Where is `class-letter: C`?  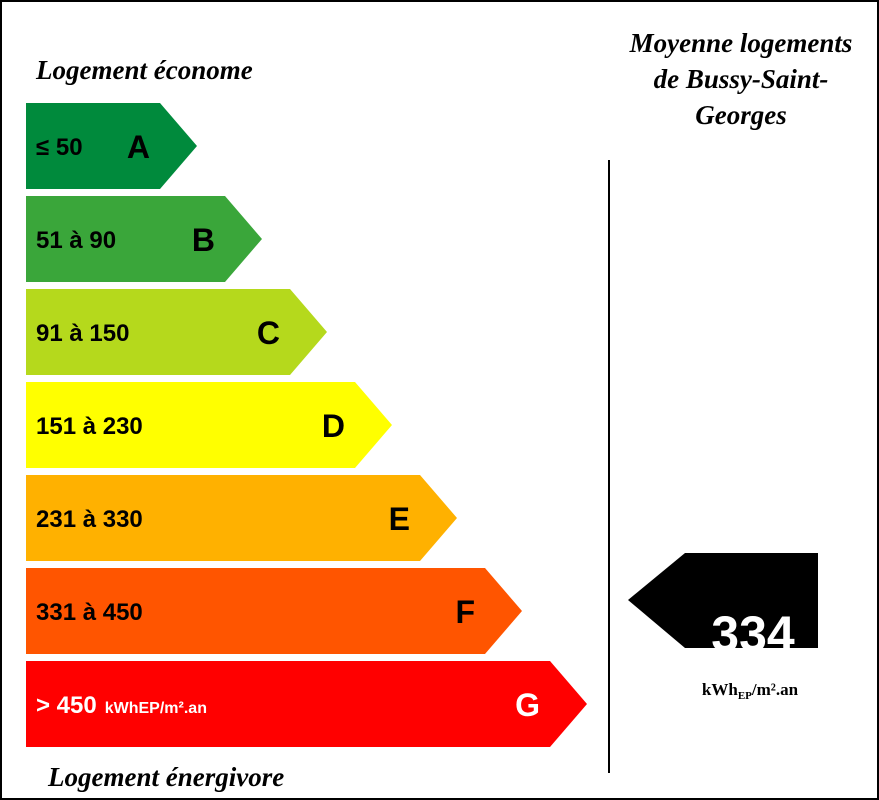 class-letter: C is located at coordinates (268, 333).